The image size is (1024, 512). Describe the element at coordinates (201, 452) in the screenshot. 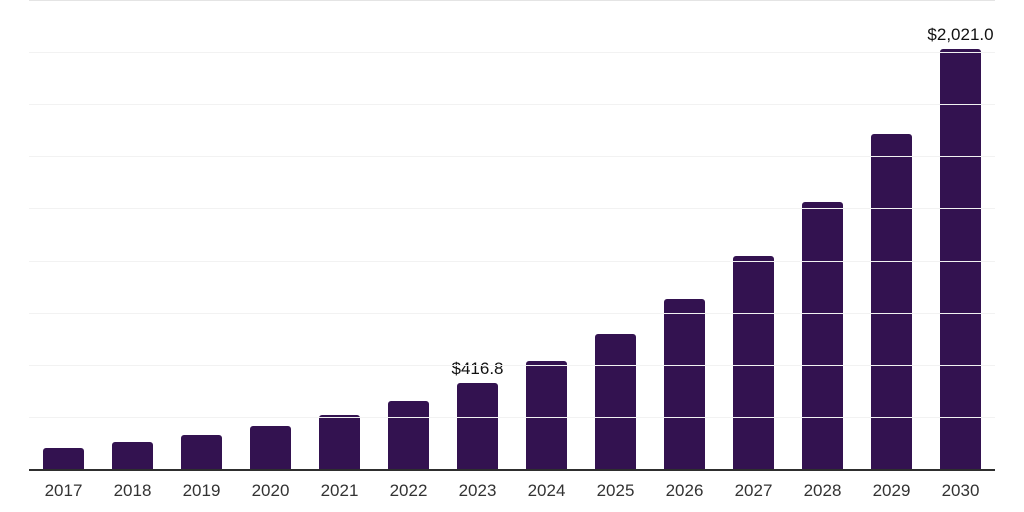

I see `bar-2019` at that location.